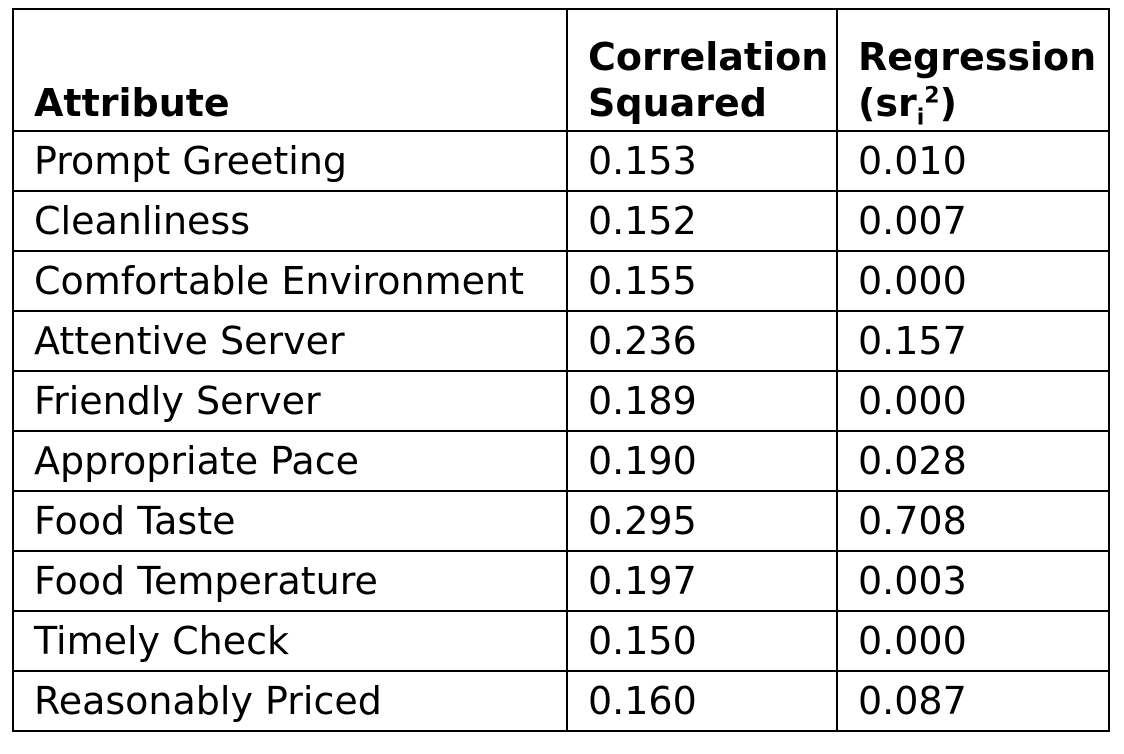  What do you see at coordinates (290, 521) in the screenshot?
I see `attribute-cell: Food Taste` at bounding box center [290, 521].